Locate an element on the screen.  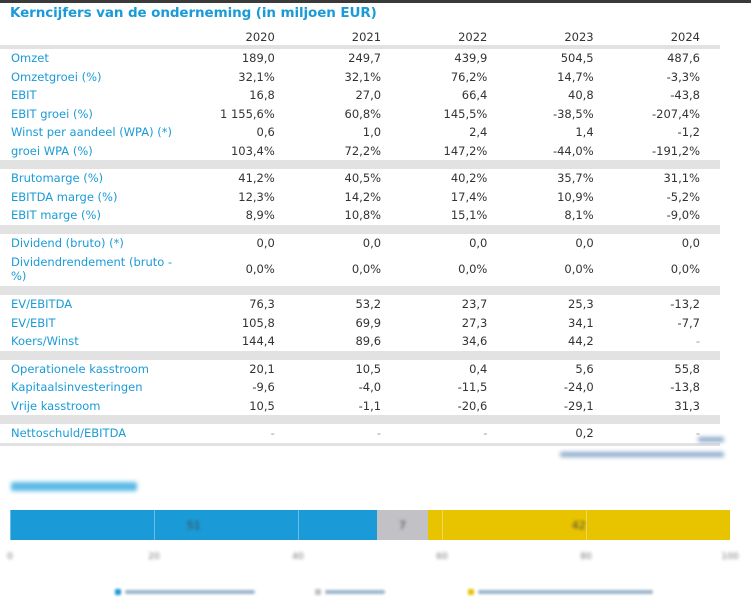
value-cell: -9,6 is located at coordinates (263, 387).